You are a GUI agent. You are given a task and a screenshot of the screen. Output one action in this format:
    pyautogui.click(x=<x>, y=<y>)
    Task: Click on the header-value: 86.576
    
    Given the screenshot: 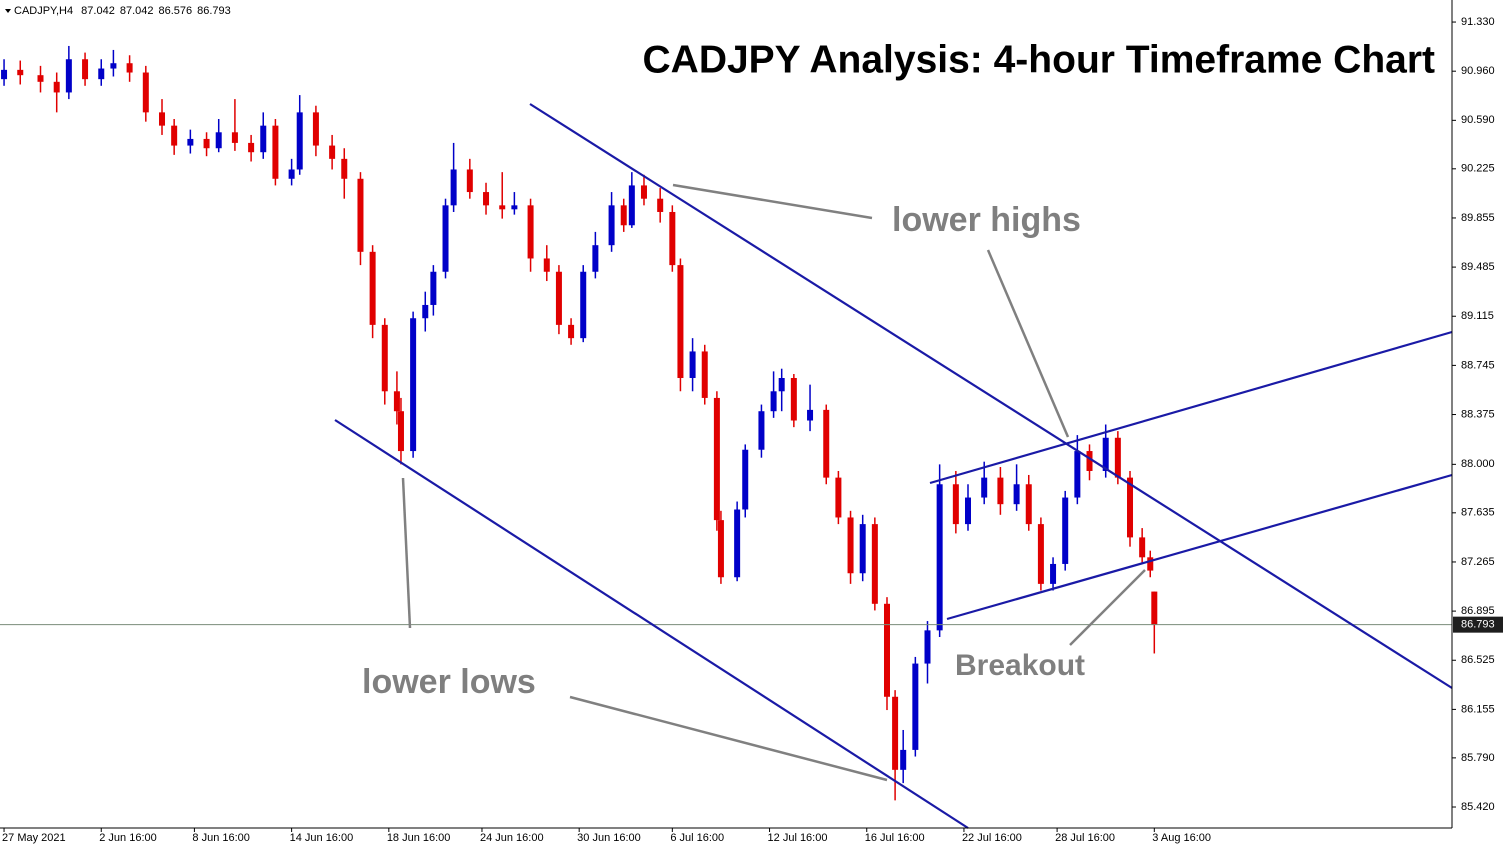 What is the action you would take?
    pyautogui.click(x=175, y=11)
    